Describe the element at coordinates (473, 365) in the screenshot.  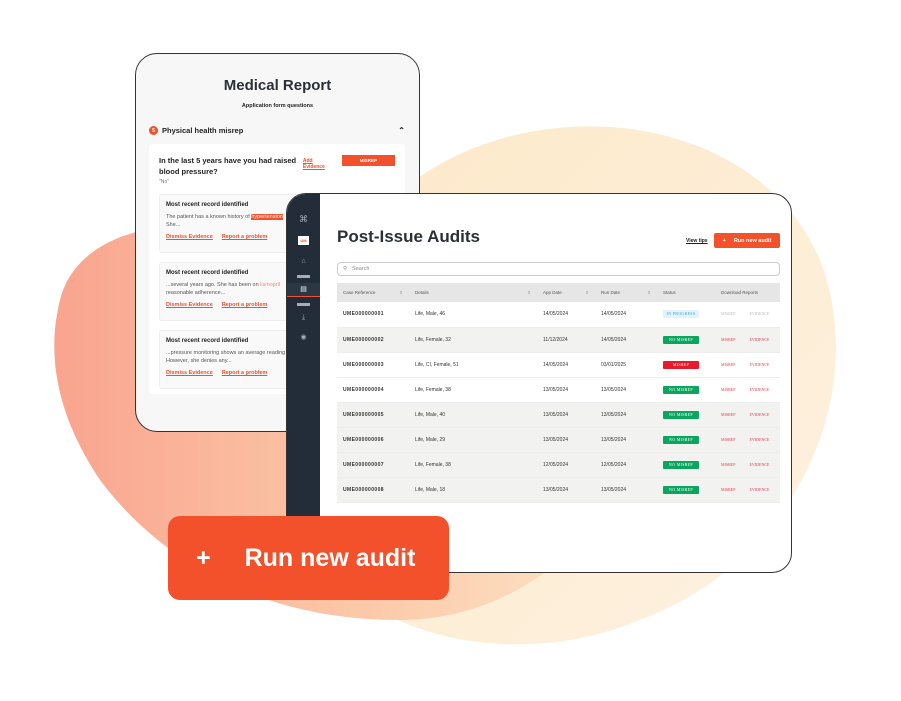
I see `details: Life, CI, Female, 51` at that location.